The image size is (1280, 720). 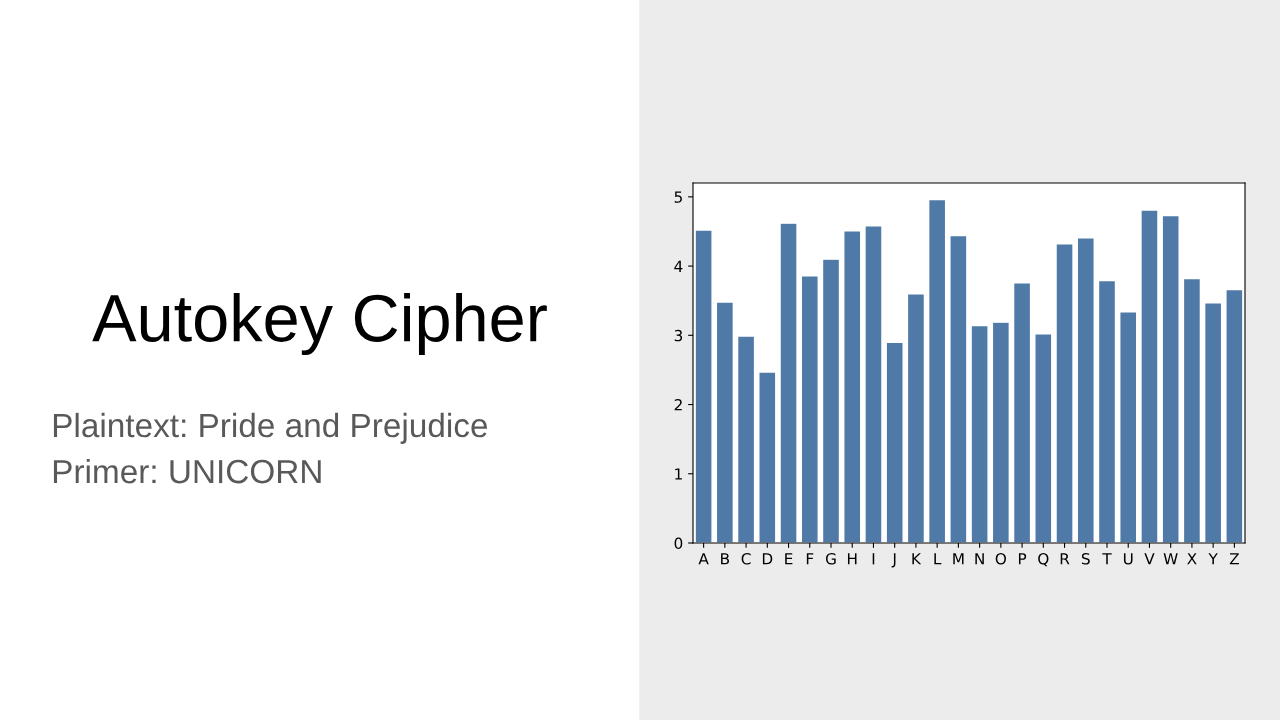 I want to click on y-tick-label: 1, so click(x=678, y=474).